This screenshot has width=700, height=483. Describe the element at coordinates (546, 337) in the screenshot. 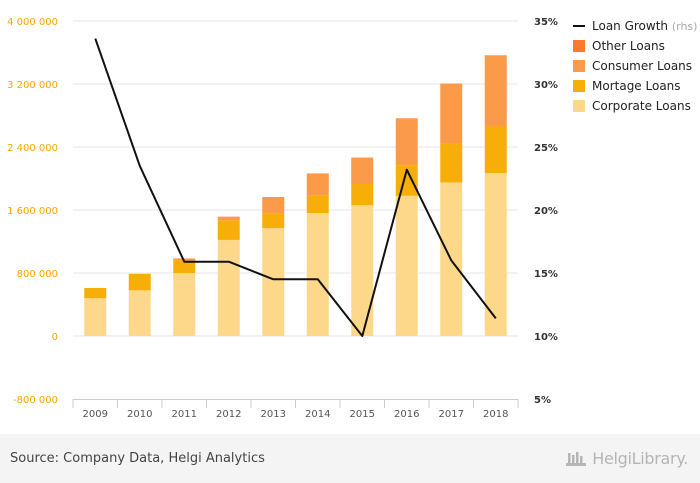

I see `y-right-tick-label: 10%` at that location.